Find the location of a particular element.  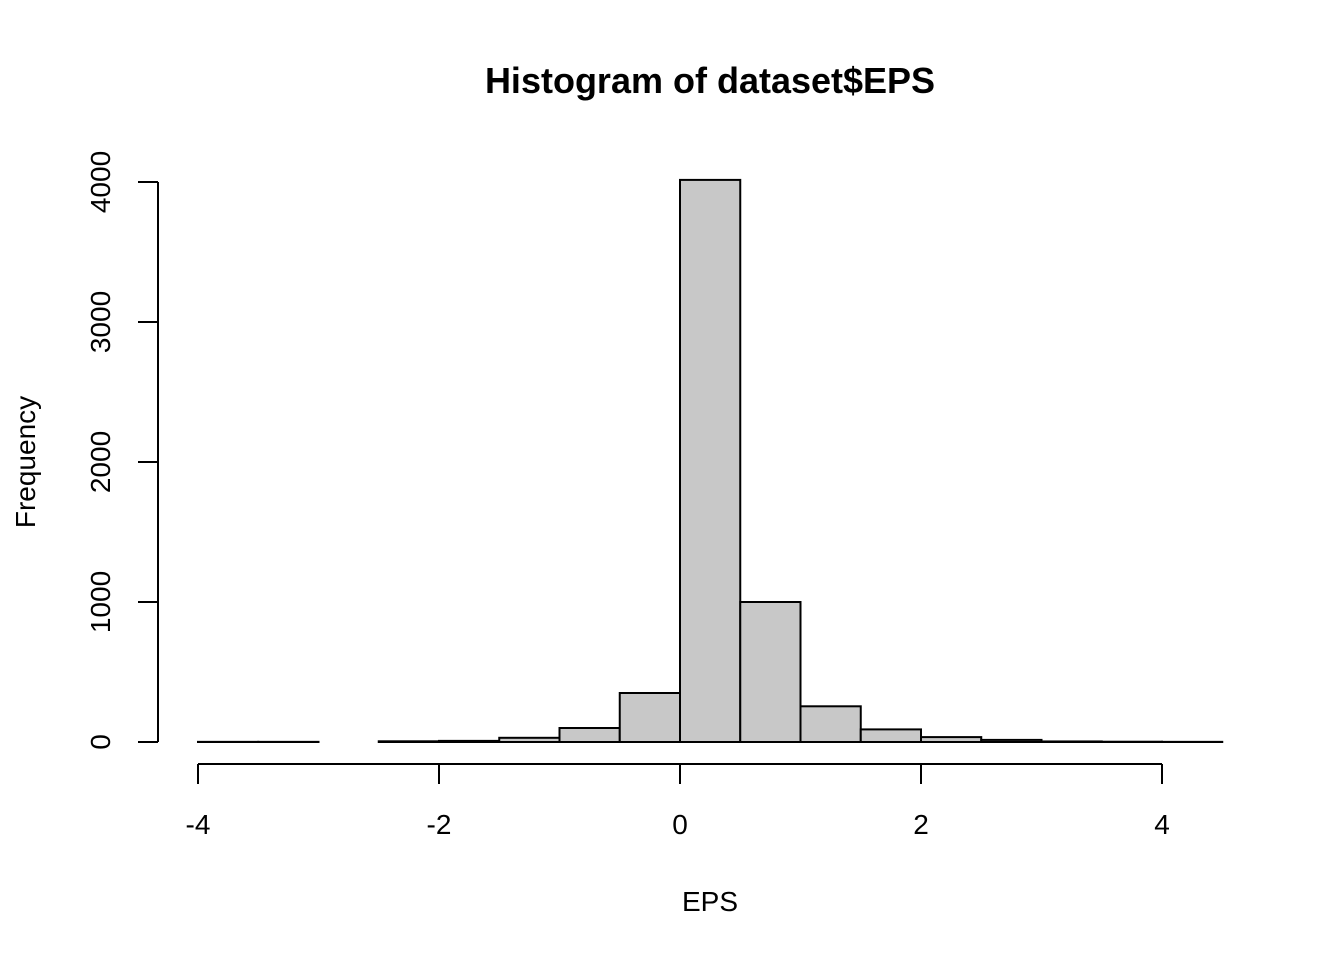

chart-title: Histogram of dataset$EPS is located at coordinates (710, 80).